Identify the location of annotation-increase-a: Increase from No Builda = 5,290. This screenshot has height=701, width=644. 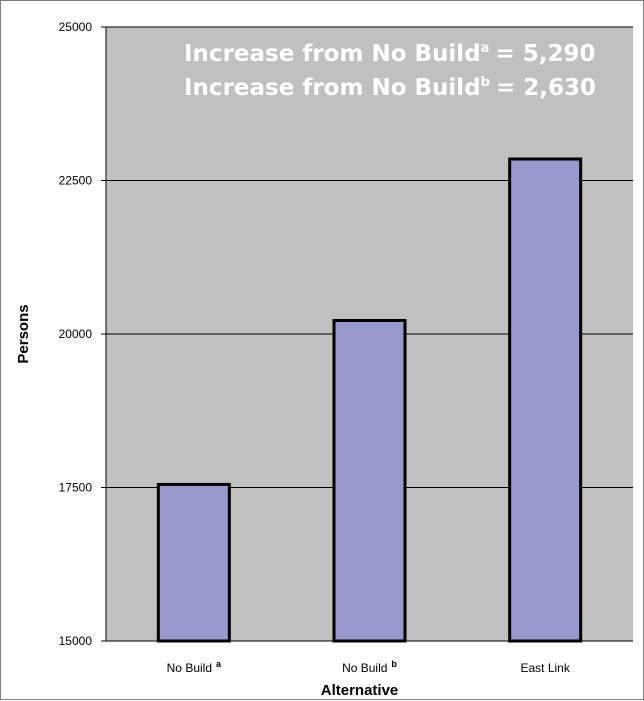
(389, 54).